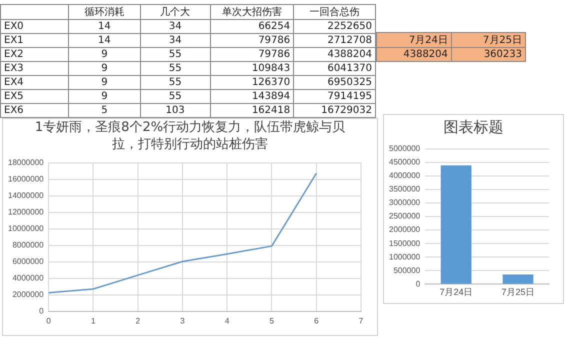 The image size is (567, 339). What do you see at coordinates (93, 321) in the screenshot?
I see `x-tick-label: 1` at bounding box center [93, 321].